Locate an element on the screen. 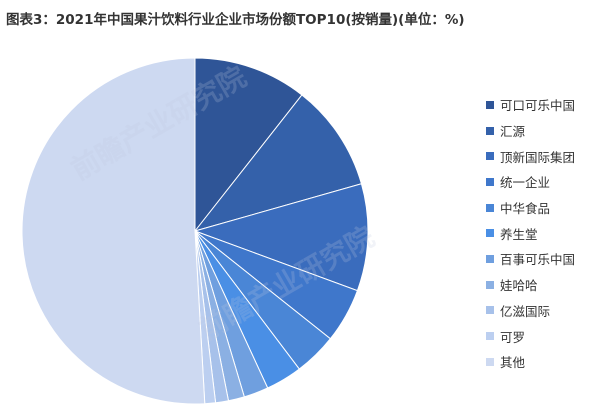  legend-item: 养生堂 is located at coordinates (530, 233).